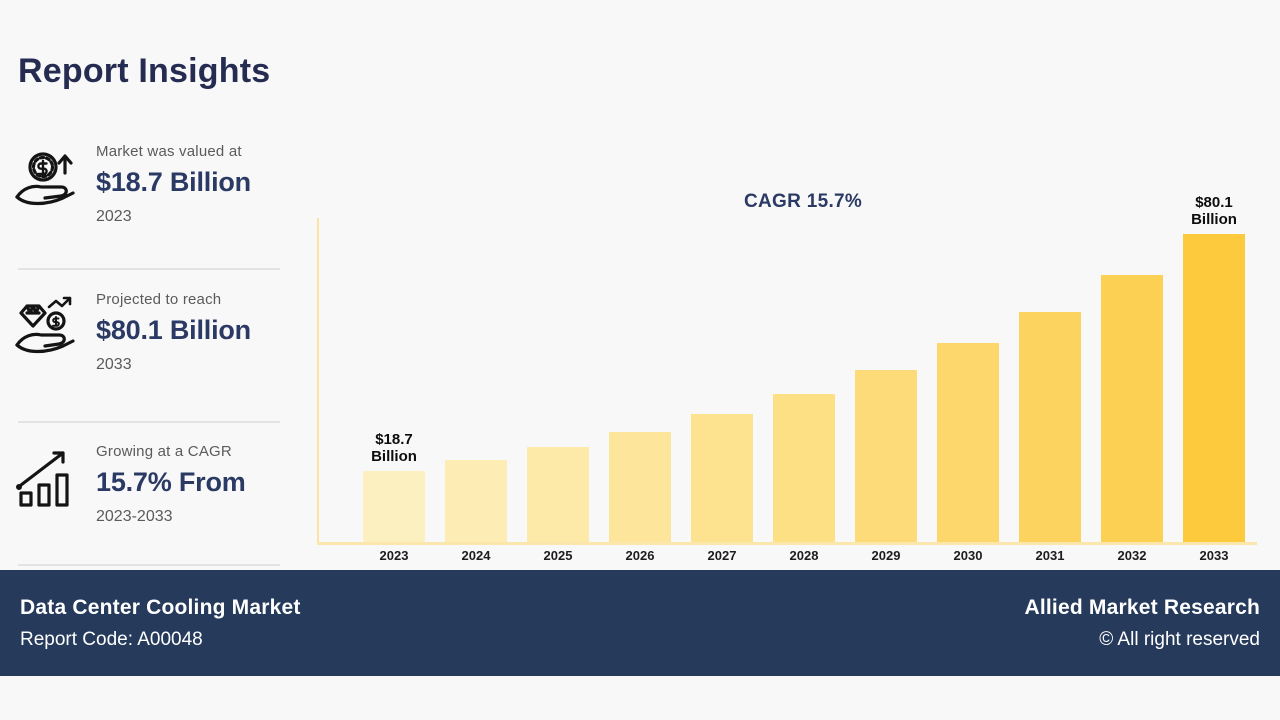 This screenshot has width=1280, height=720. I want to click on bar-slot-2026, so click(640, 487).